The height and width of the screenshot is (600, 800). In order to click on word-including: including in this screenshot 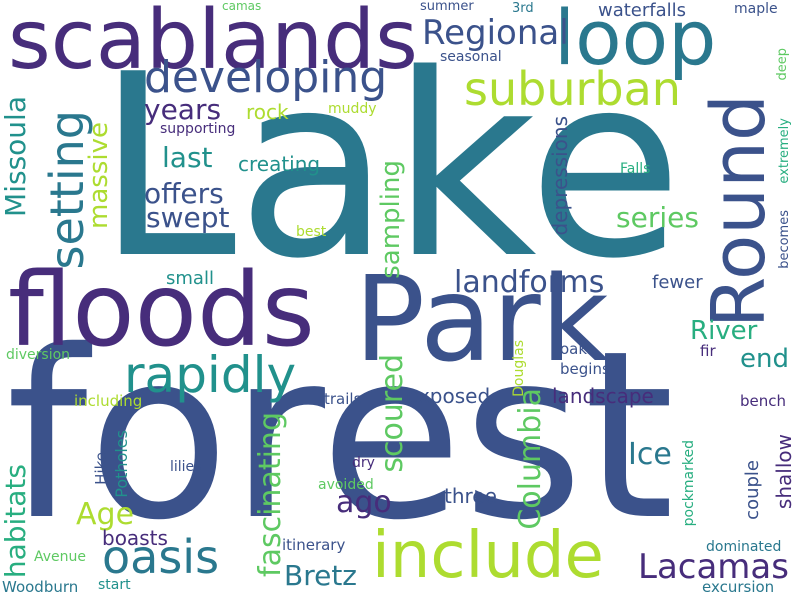, I will do `click(108, 401)`.